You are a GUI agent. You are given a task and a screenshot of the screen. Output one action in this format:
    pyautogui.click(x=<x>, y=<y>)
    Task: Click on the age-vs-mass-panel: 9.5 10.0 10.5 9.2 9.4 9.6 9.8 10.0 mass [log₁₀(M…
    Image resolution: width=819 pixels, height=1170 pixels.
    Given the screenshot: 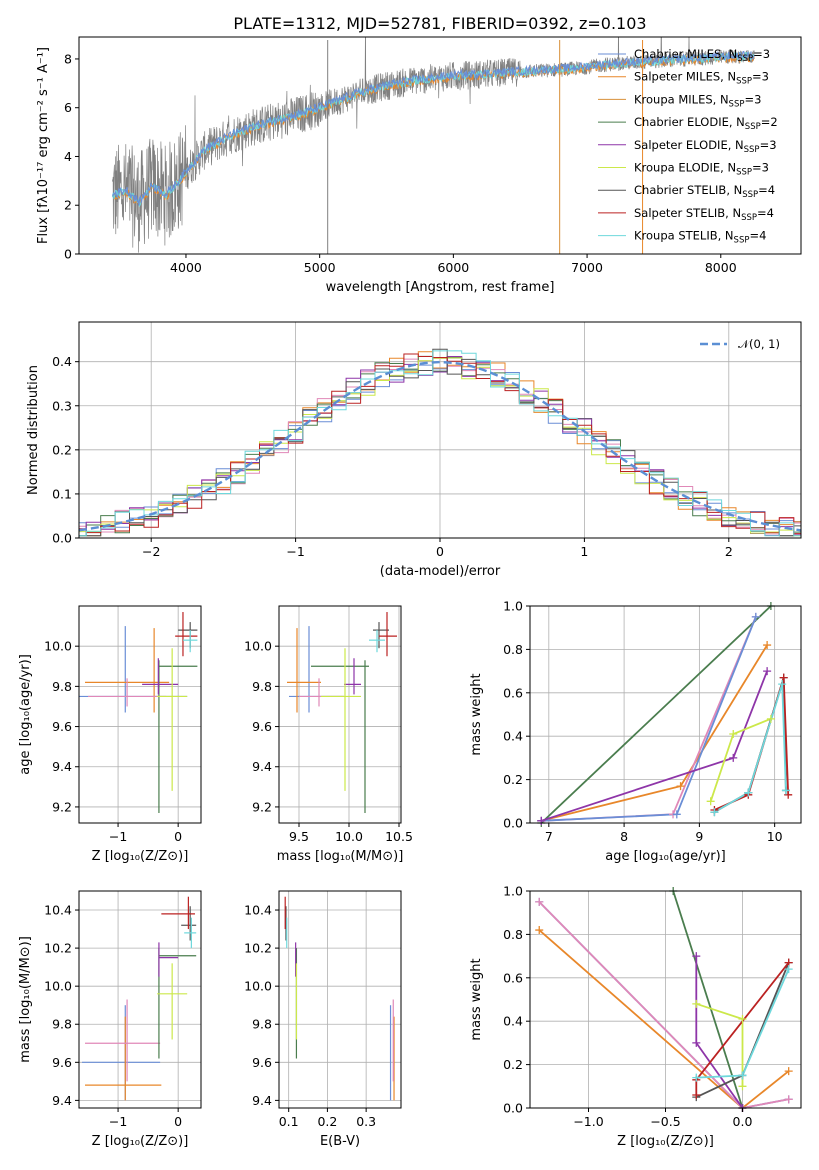 What is the action you would take?
    pyautogui.click(x=328, y=734)
    